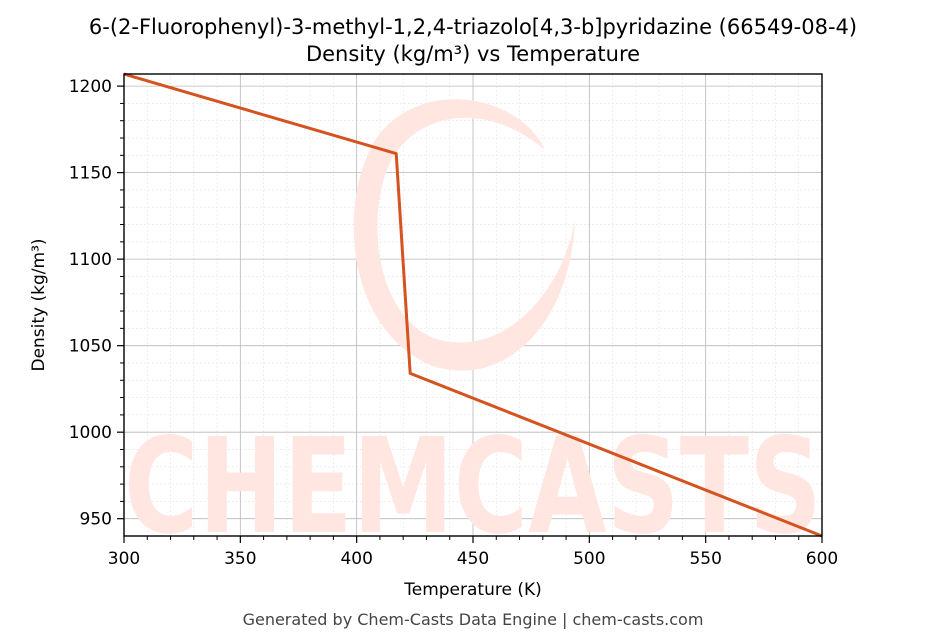  Describe the element at coordinates (473, 559) in the screenshot. I see `x-tick-label: 450` at that location.